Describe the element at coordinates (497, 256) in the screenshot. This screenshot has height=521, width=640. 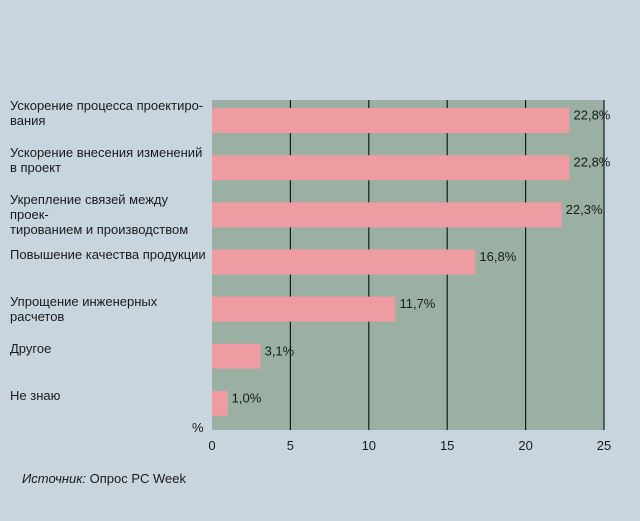
I see `value-label: 16,8%` at that location.